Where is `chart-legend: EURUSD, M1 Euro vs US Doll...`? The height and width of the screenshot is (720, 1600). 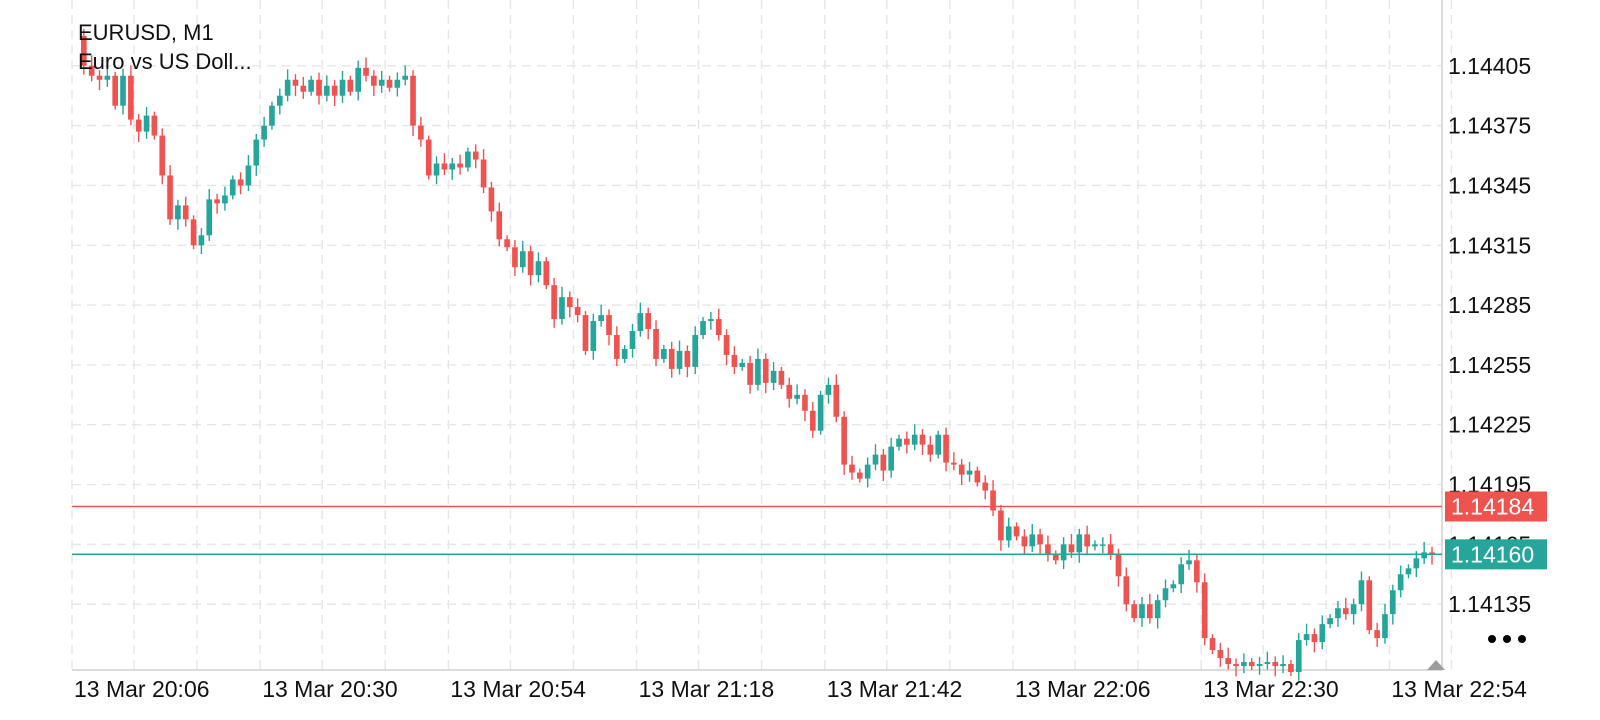
chart-legend: EURUSD, M1 Euro vs US Doll... is located at coordinates (165, 47).